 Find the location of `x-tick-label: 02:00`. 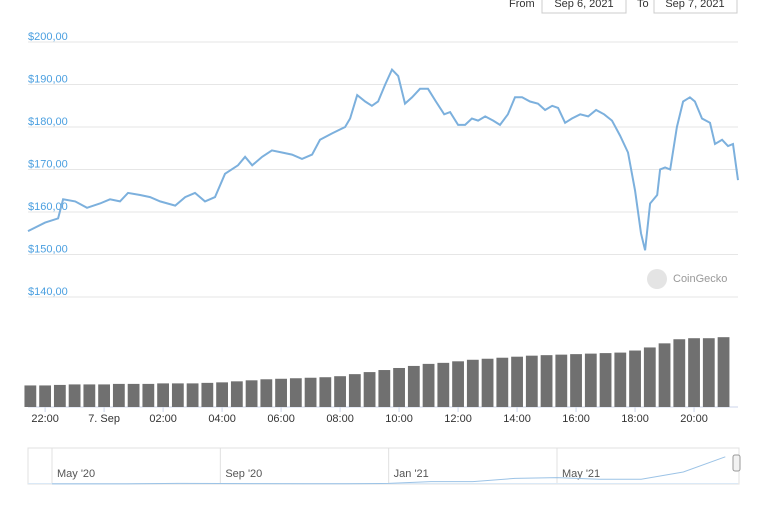

x-tick-label: 02:00 is located at coordinates (163, 419).